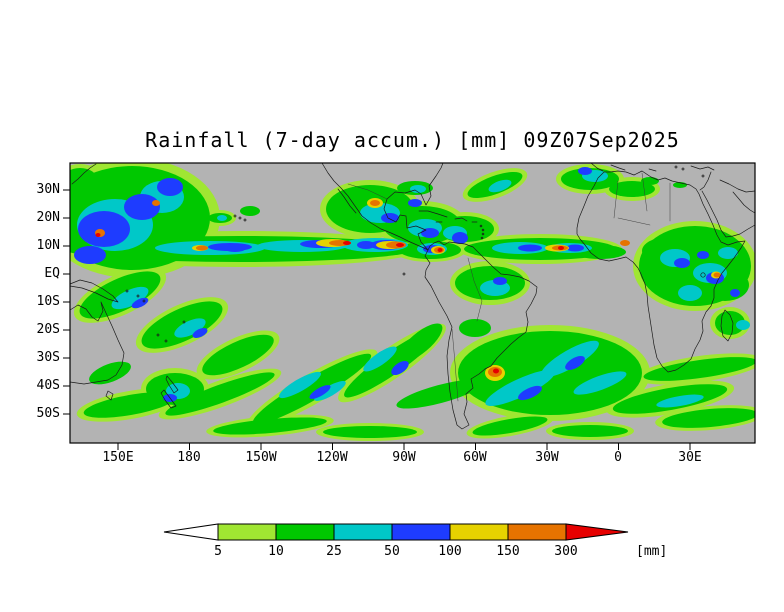  What do you see at coordinates (48, 329) in the screenshot?
I see `lat-label: 20S` at bounding box center [48, 329].